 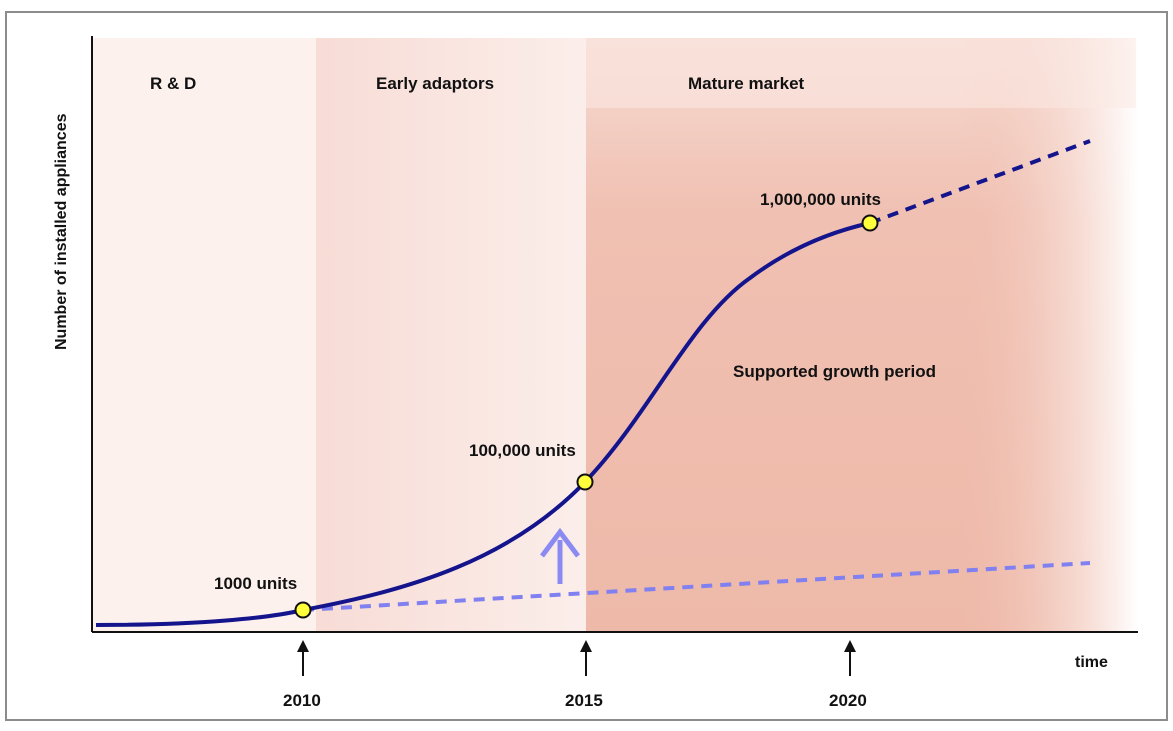 What do you see at coordinates (255, 583) in the screenshot?
I see `milestone-label-1000: 1000 units` at bounding box center [255, 583].